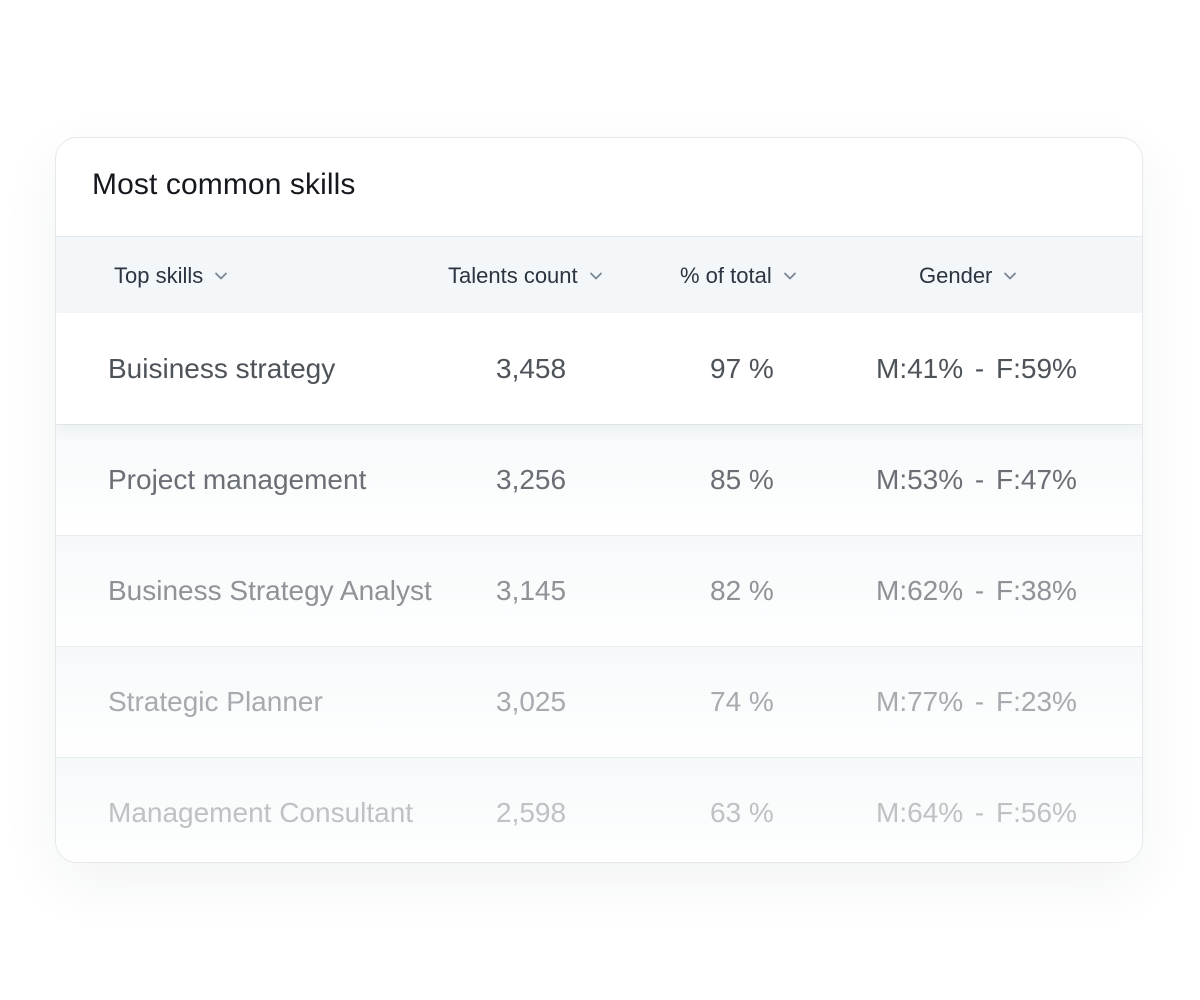 This screenshot has height=1000, width=1200. Describe the element at coordinates (742, 479) in the screenshot. I see `percent-of-total: 85 %` at that location.